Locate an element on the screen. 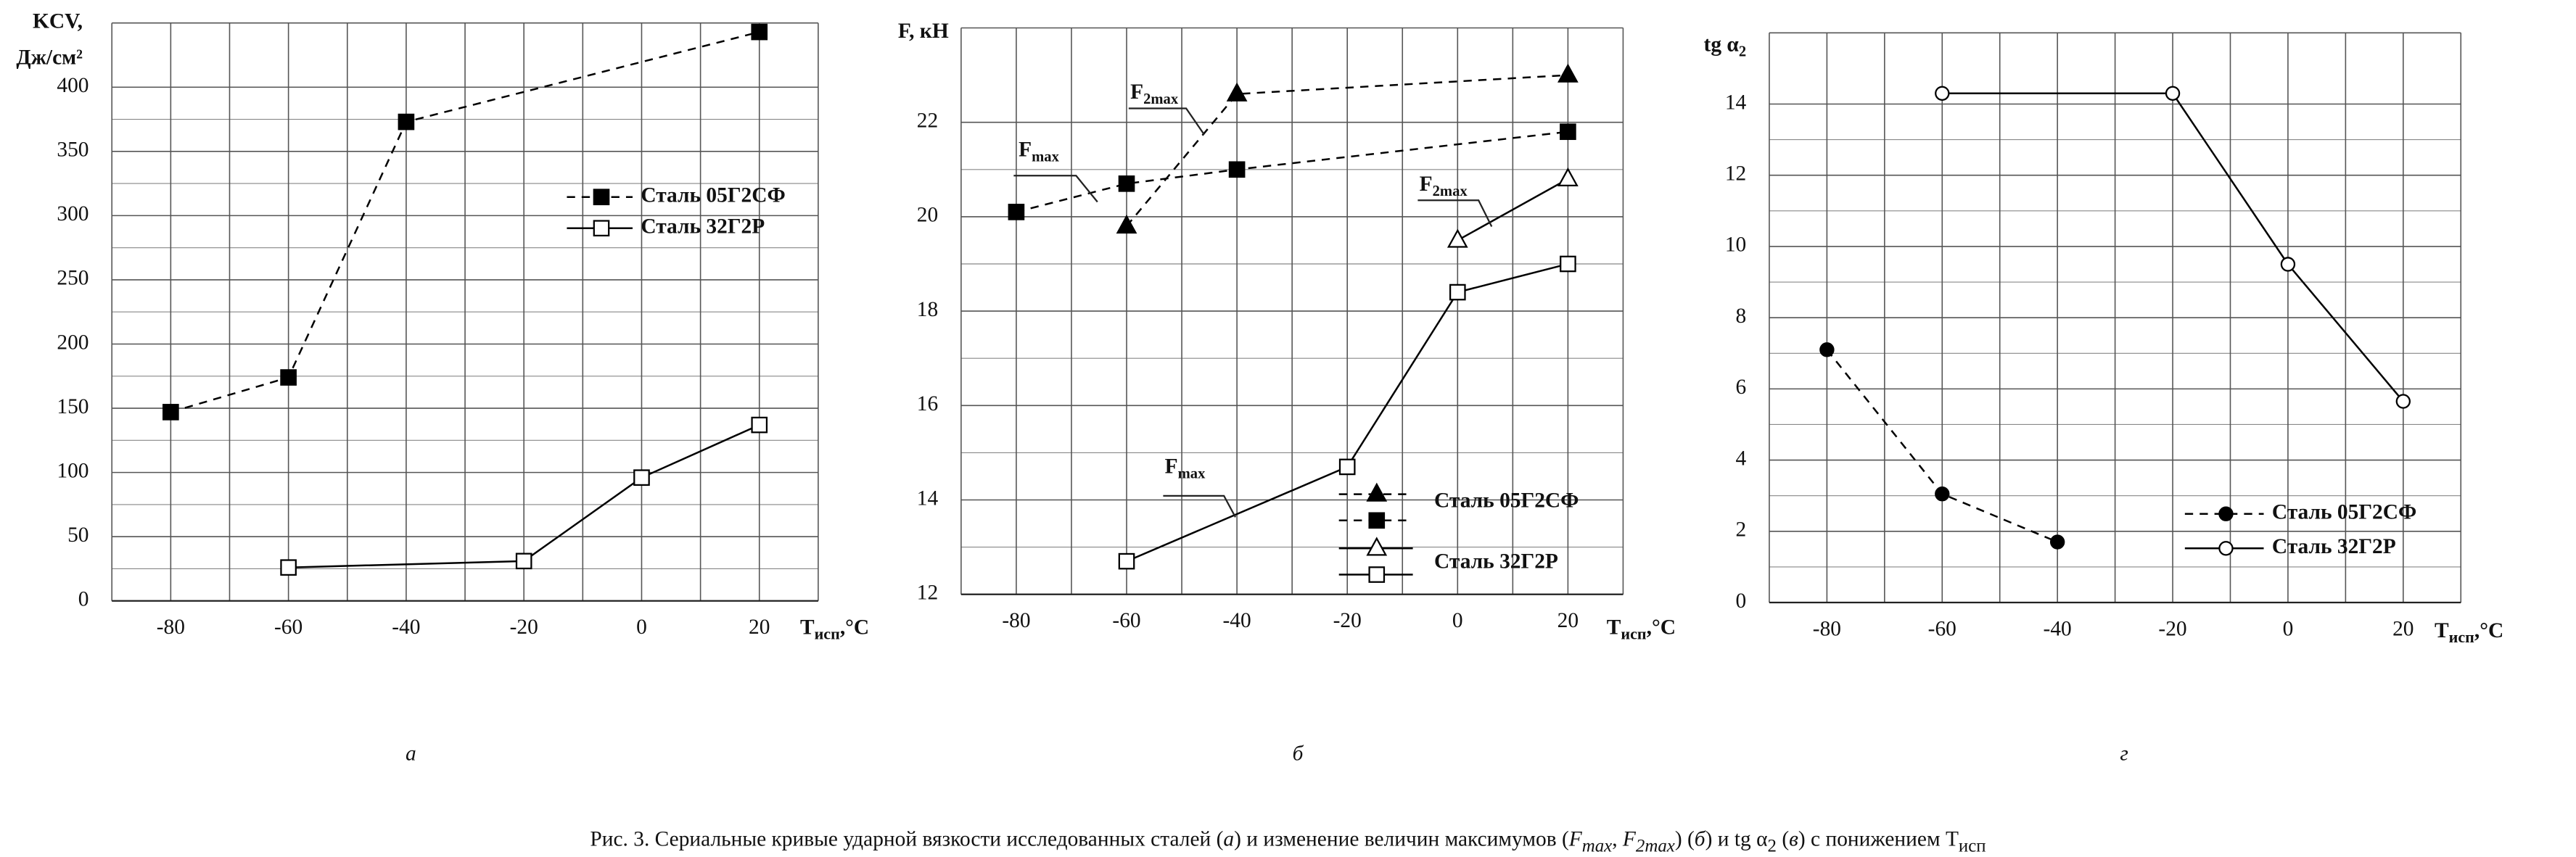 The image size is (2576, 857). x-tick-label: -60 is located at coordinates (1942, 628).